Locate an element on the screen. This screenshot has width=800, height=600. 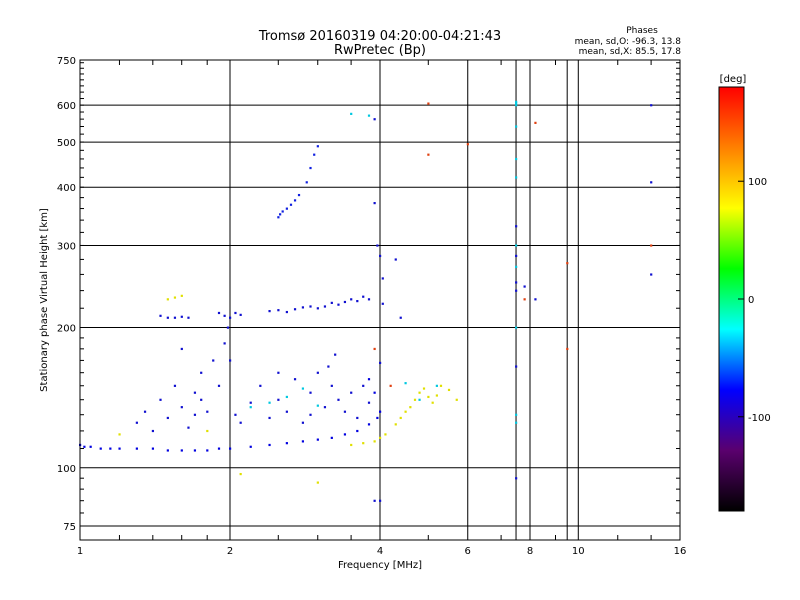
x-axis-label: Frequency [MHz] is located at coordinates (380, 565).